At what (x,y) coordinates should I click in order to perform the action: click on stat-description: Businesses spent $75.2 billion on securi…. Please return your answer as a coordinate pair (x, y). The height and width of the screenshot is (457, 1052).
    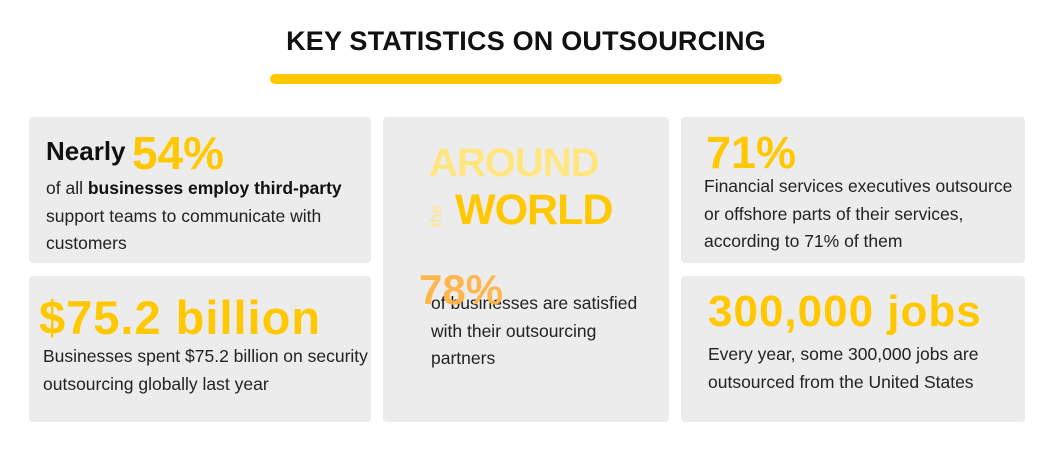
    Looking at the image, I should click on (205, 370).